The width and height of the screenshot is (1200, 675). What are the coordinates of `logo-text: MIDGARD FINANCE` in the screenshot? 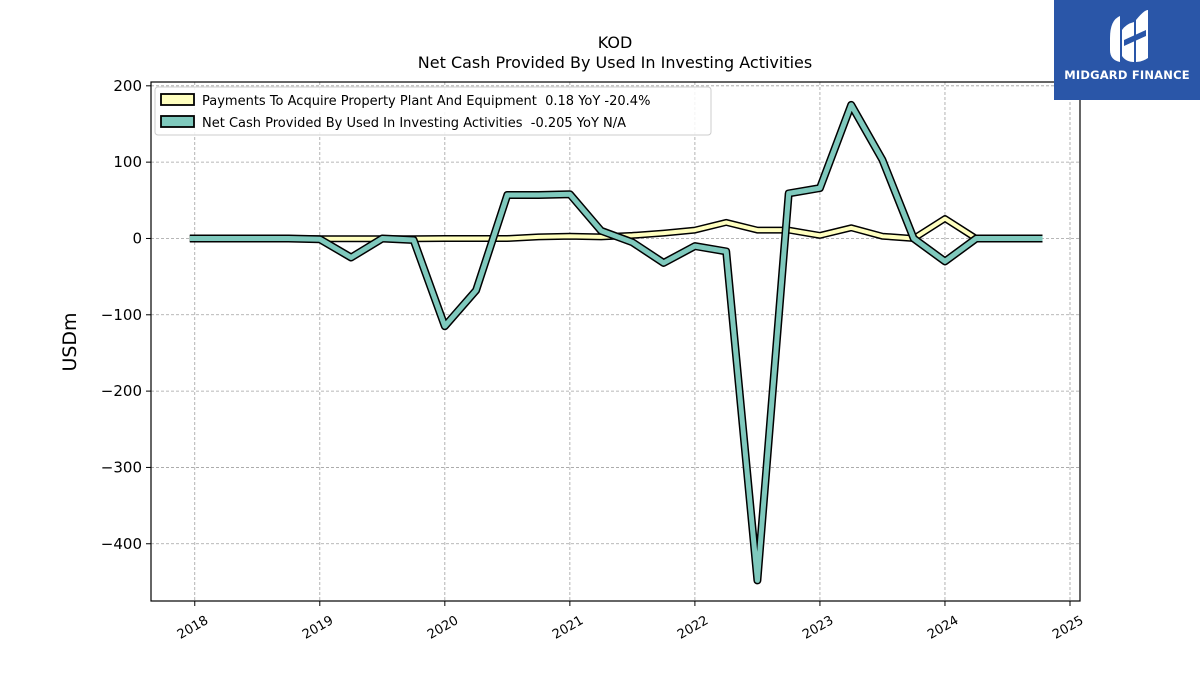 It's located at (1127, 75).